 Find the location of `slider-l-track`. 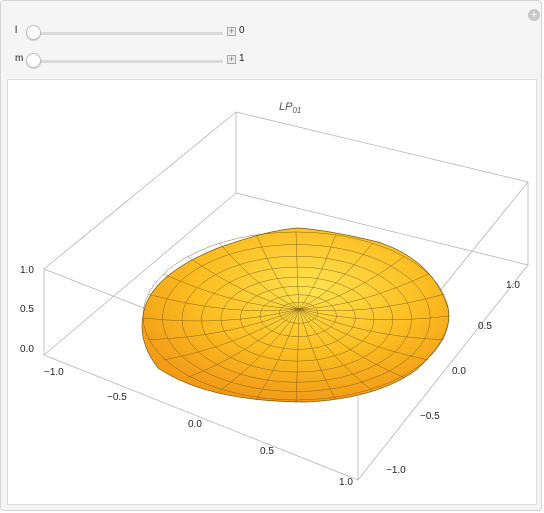

slider-l-track is located at coordinates (129, 33).